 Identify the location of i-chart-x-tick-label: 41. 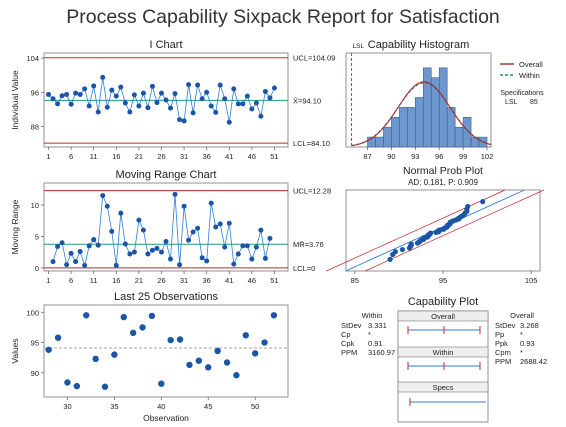
(229, 156).